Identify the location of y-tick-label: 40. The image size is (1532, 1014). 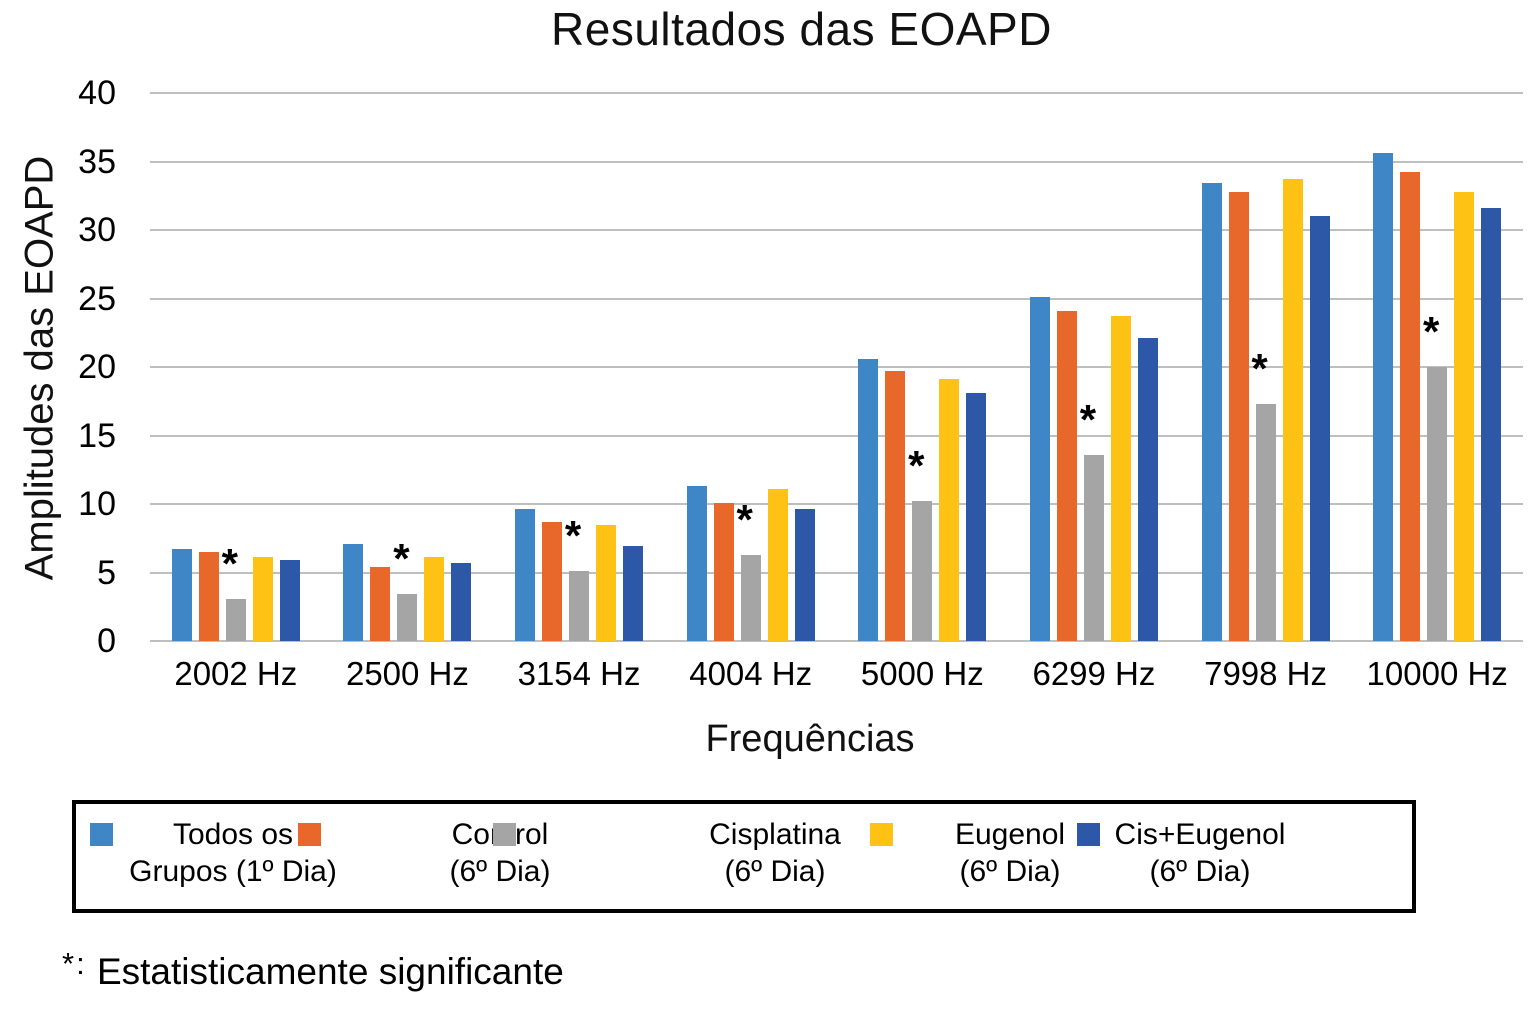
(97, 93).